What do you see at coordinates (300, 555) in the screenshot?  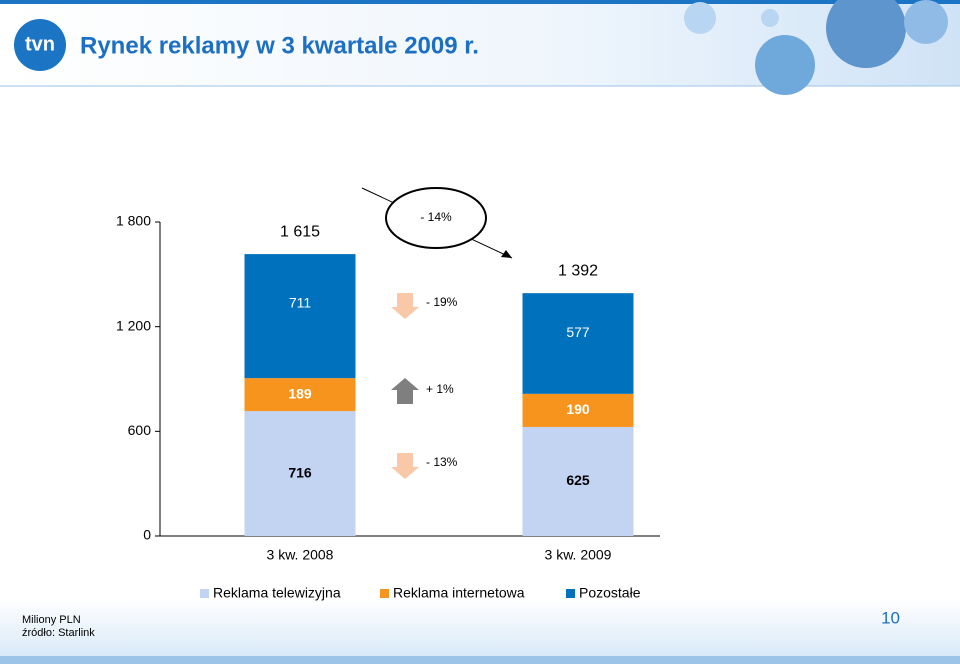 I see `x-tick-label: 3 kw. 2008` at bounding box center [300, 555].